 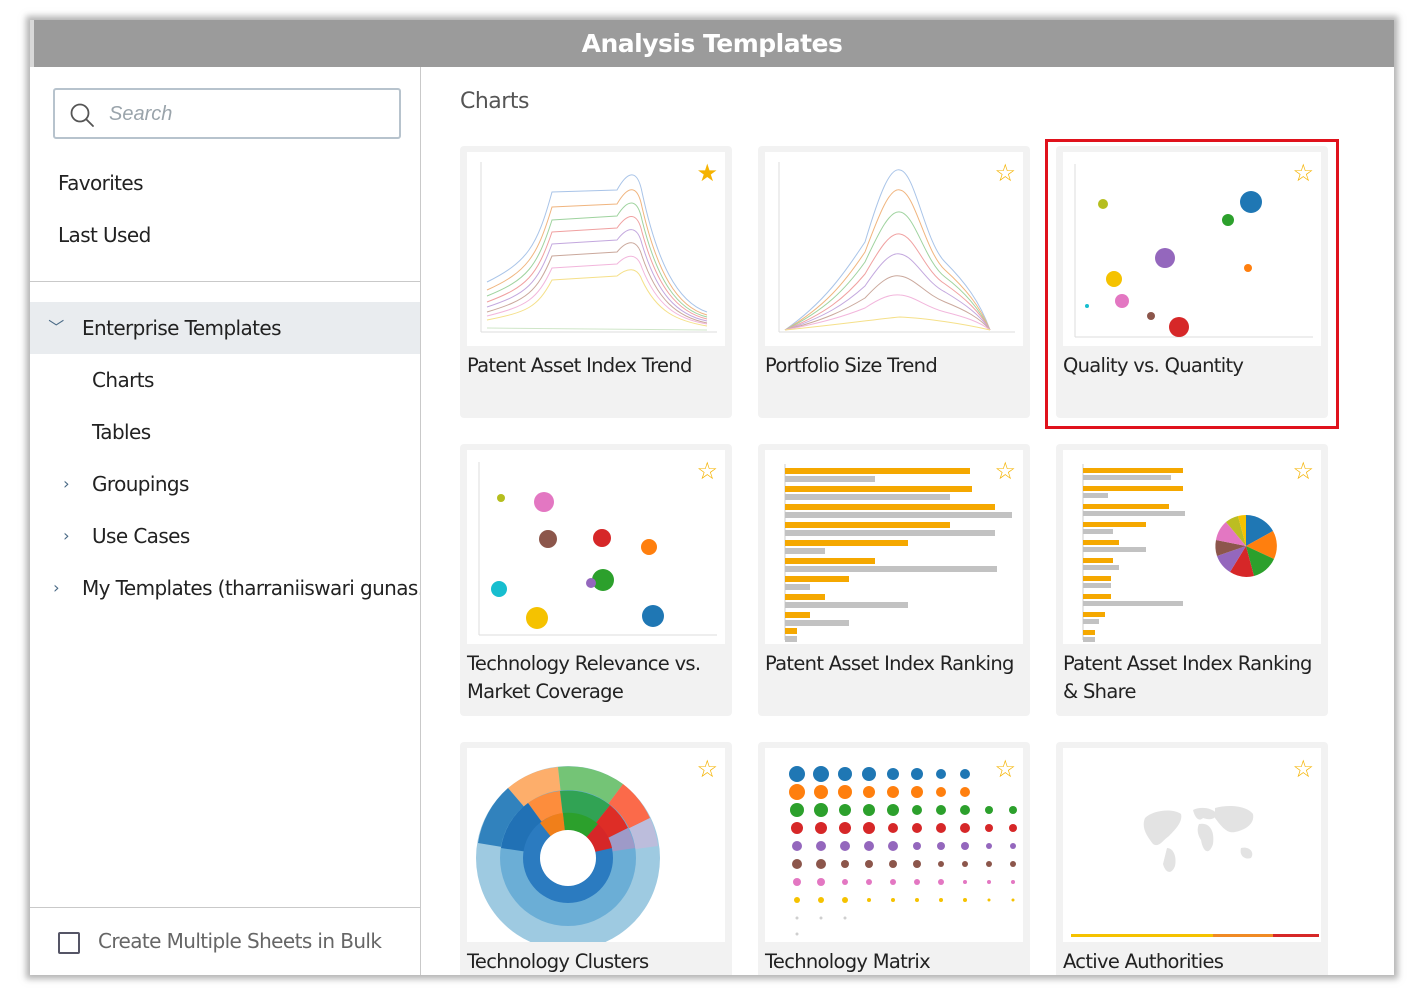 I want to click on tree-item-label: Enterprise Templates, so click(x=182, y=328).